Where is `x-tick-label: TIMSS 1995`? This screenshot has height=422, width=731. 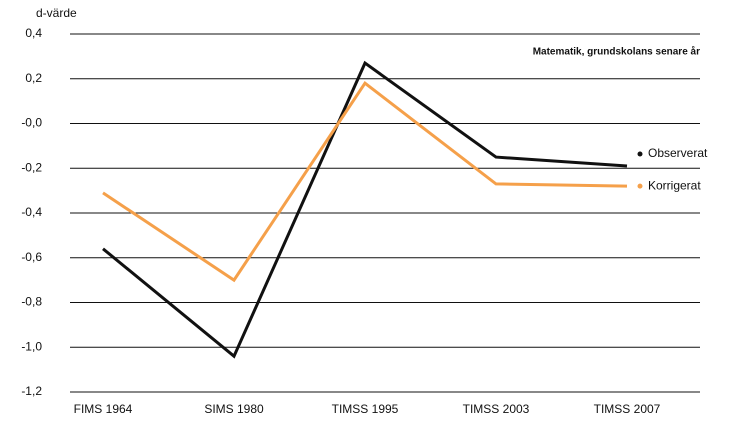 x-tick-label: TIMSS 1995 is located at coordinates (365, 409).